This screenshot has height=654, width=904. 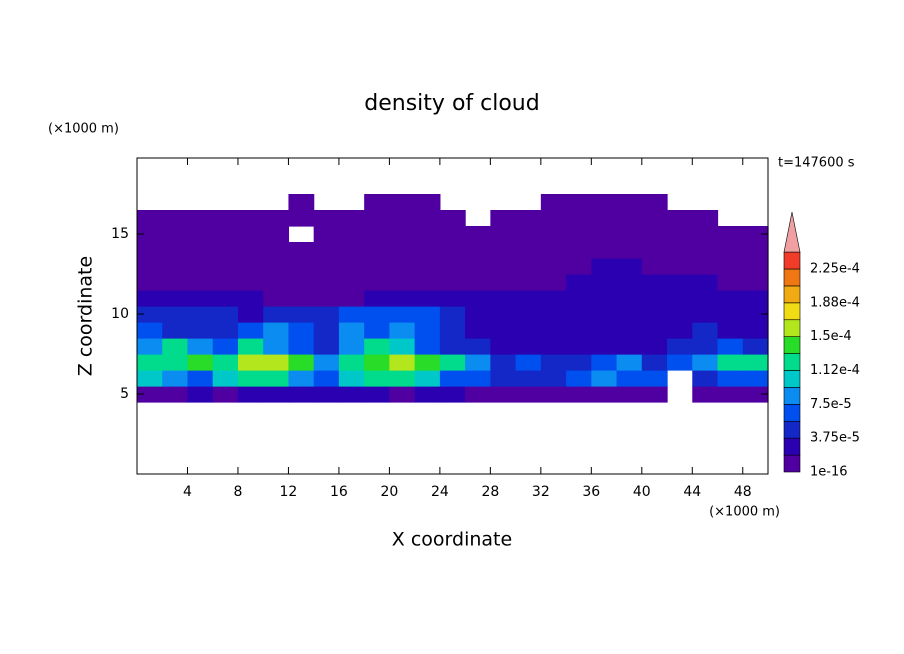 What do you see at coordinates (389, 492) in the screenshot?
I see `x-tick-label: 20` at bounding box center [389, 492].